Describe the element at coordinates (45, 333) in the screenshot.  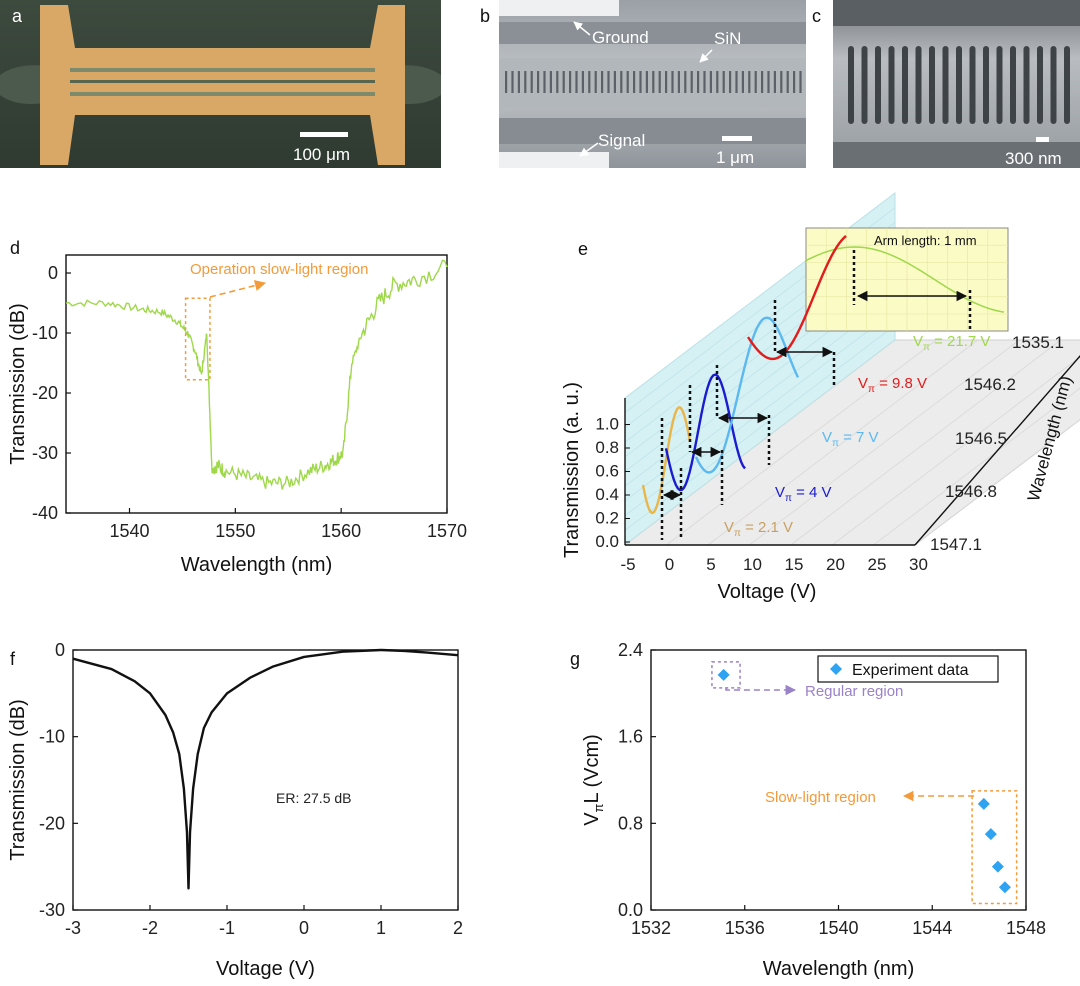
I see `panel-d-y-tick-label: -10` at that location.